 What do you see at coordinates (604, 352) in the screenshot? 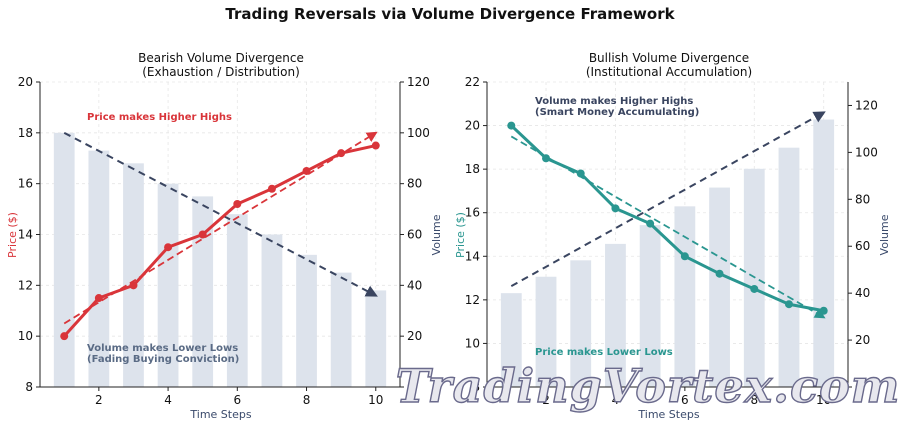
I see `price-annotation: Price makes Lower Lows` at bounding box center [604, 352].